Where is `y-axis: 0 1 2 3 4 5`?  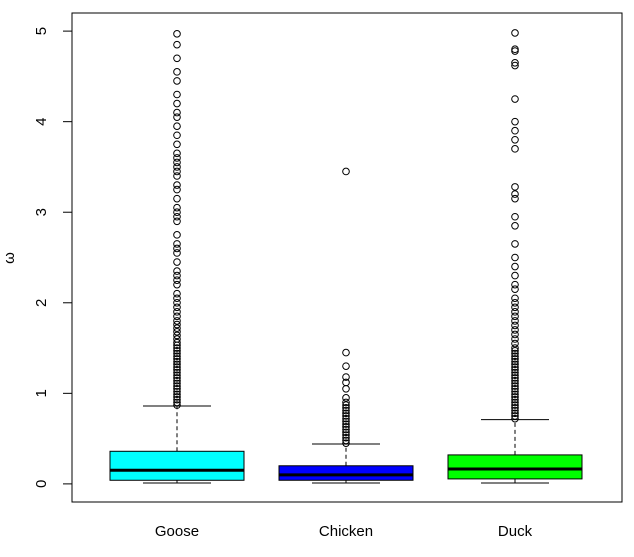 y-axis: 0 1 2 3 4 5 is located at coordinates (53, 257).